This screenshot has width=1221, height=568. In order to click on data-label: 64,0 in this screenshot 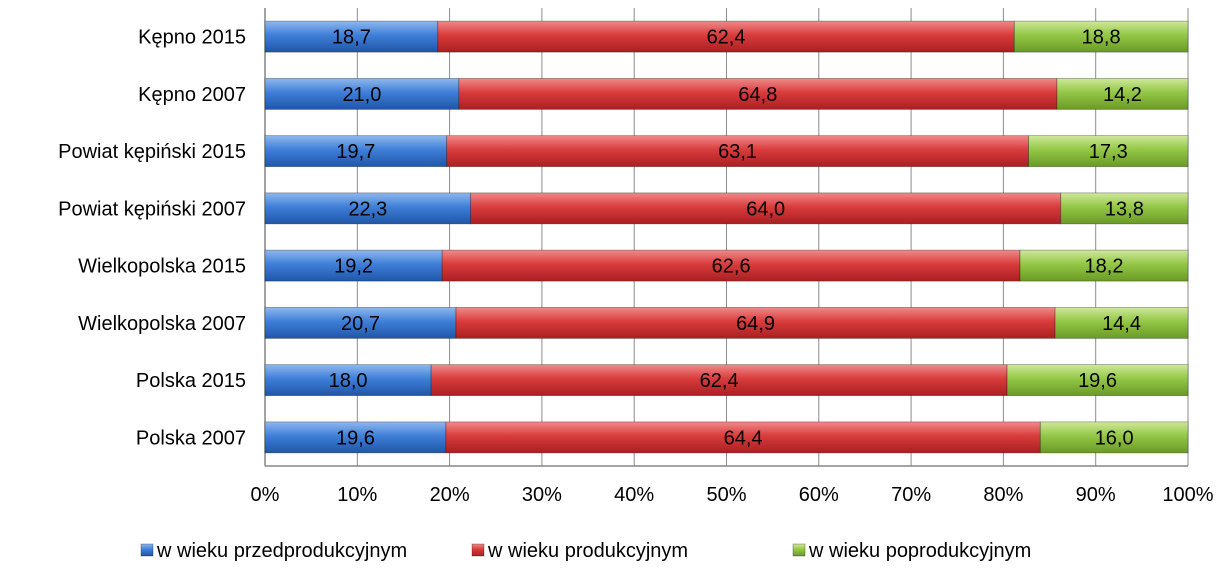, I will do `click(765, 209)`.